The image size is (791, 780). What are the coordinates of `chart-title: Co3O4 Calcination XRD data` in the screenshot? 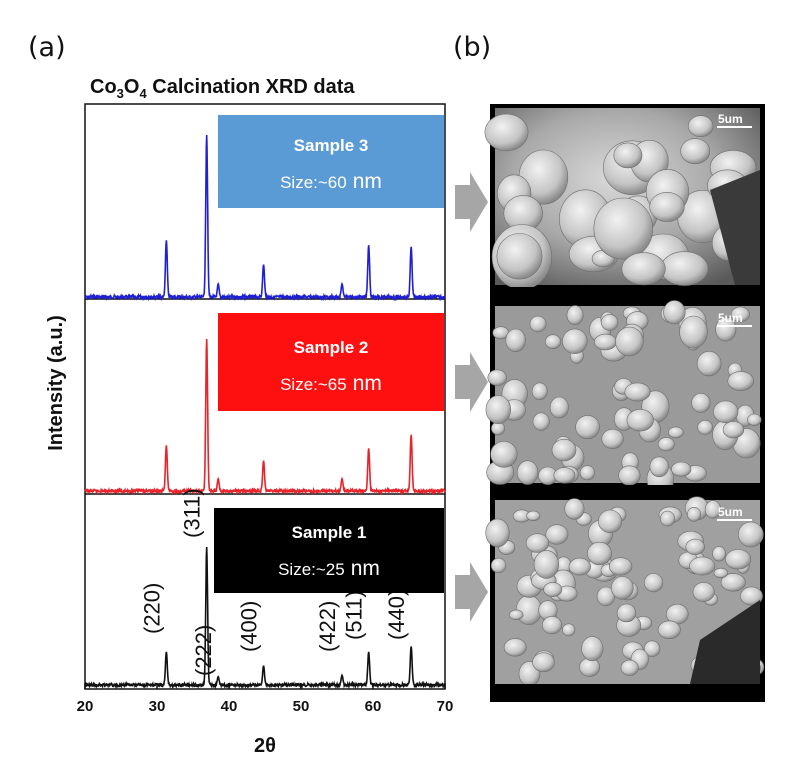 It's located at (222, 88).